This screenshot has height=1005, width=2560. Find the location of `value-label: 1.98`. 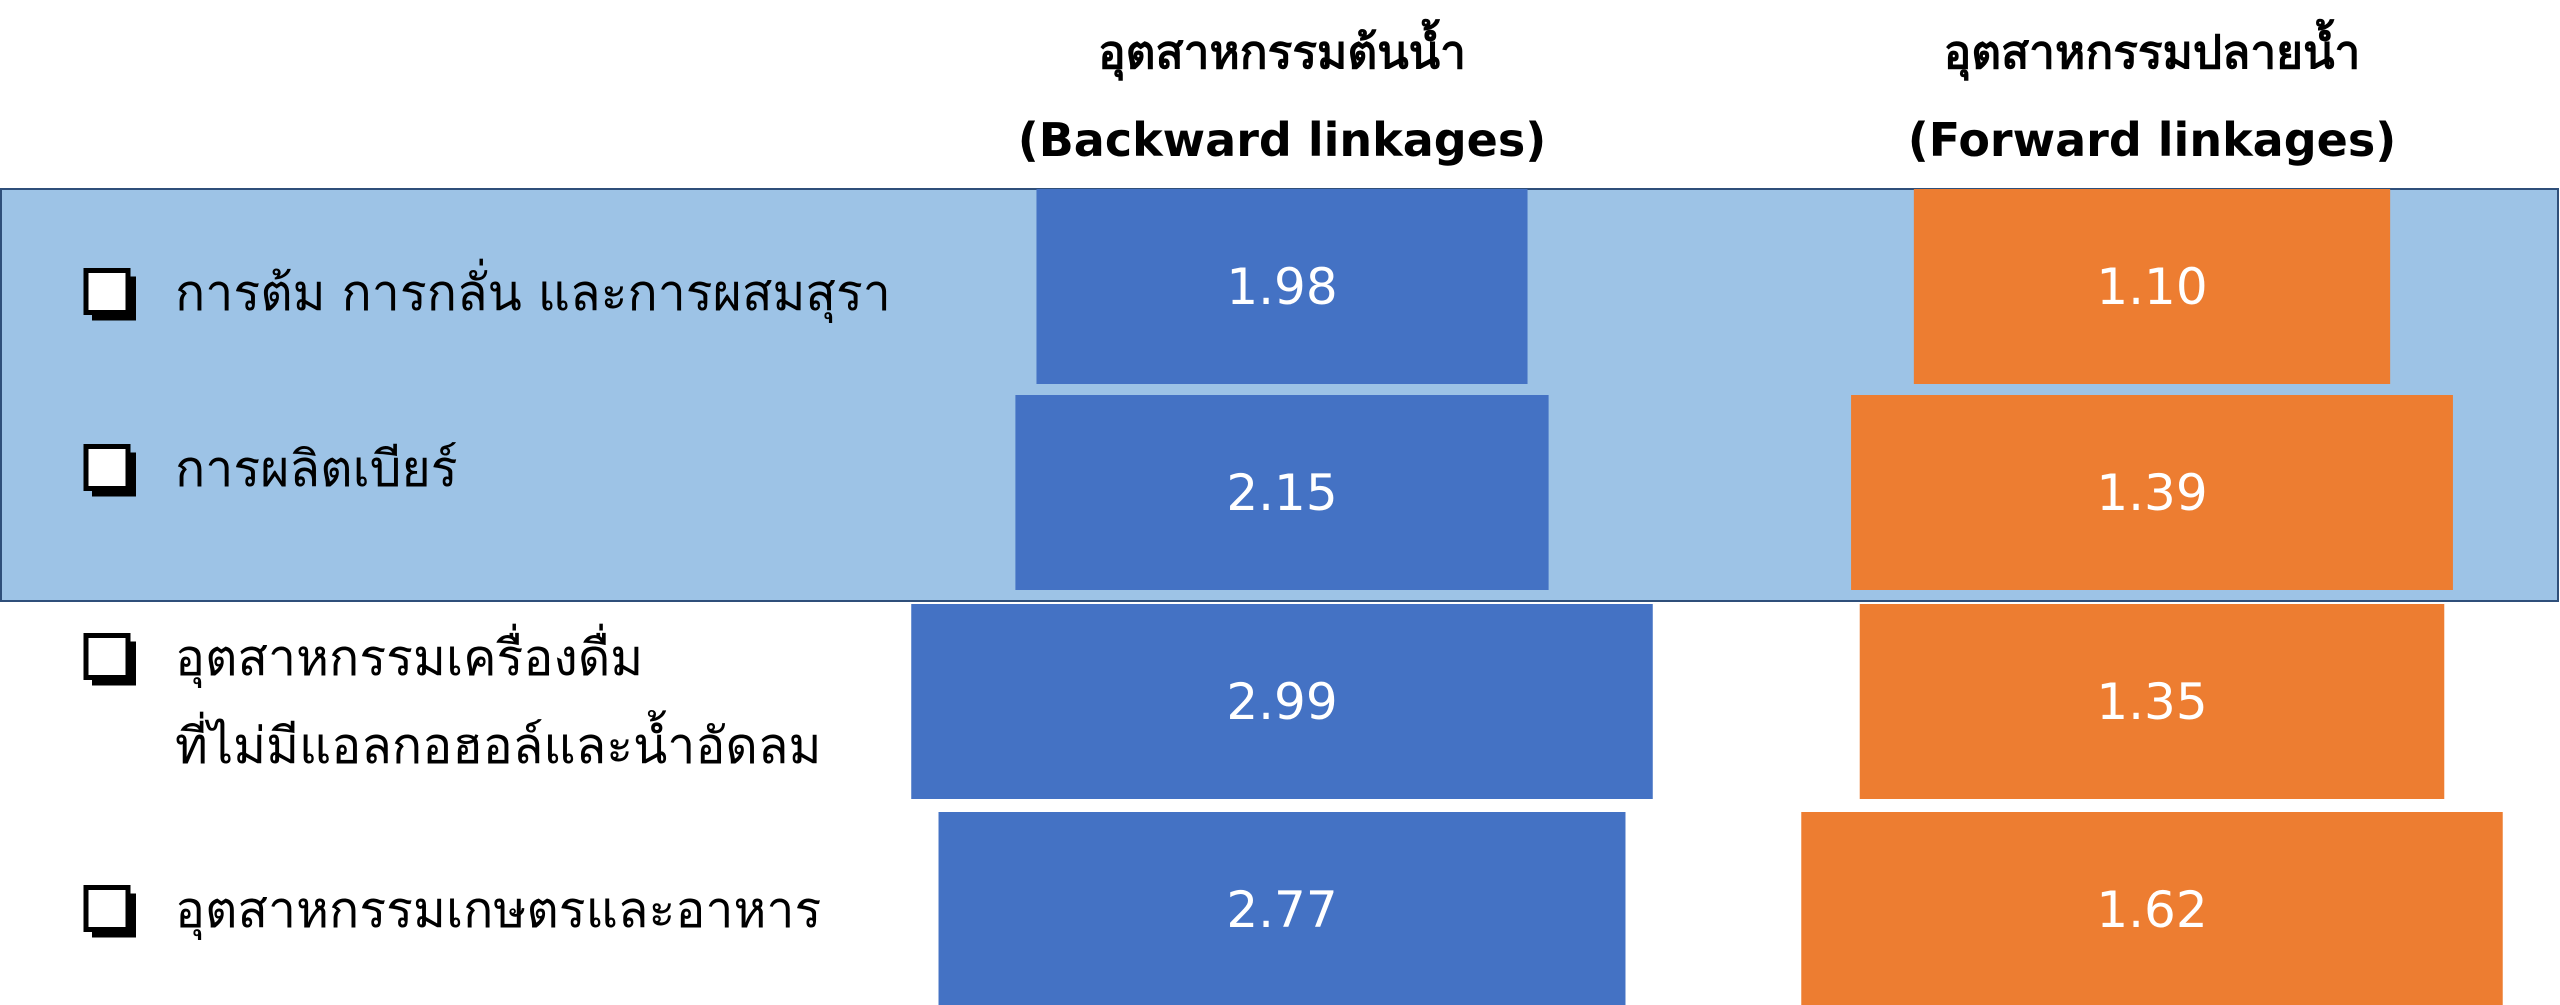

value-label: 1.98 is located at coordinates (1282, 286).